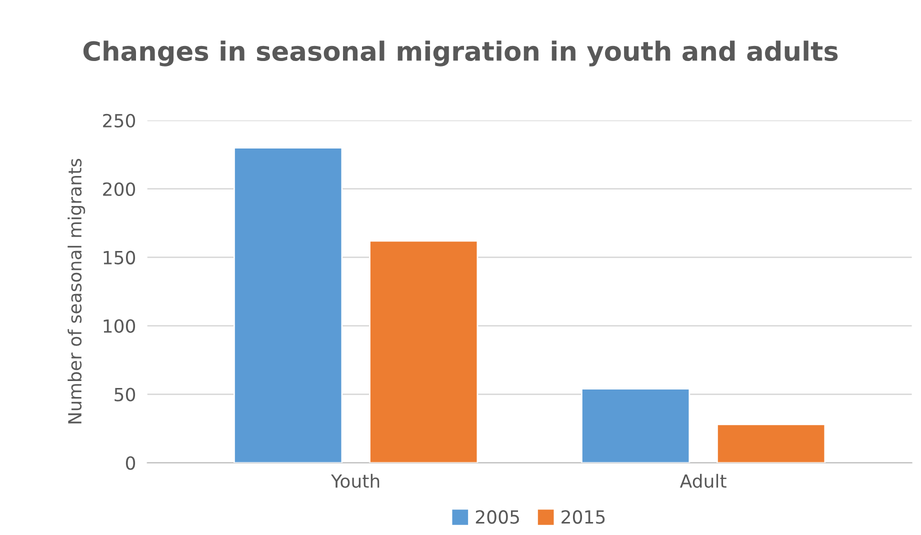 This screenshot has height=535, width=921. Describe the element at coordinates (125, 395) in the screenshot. I see `y-tick-label: 50` at that location.